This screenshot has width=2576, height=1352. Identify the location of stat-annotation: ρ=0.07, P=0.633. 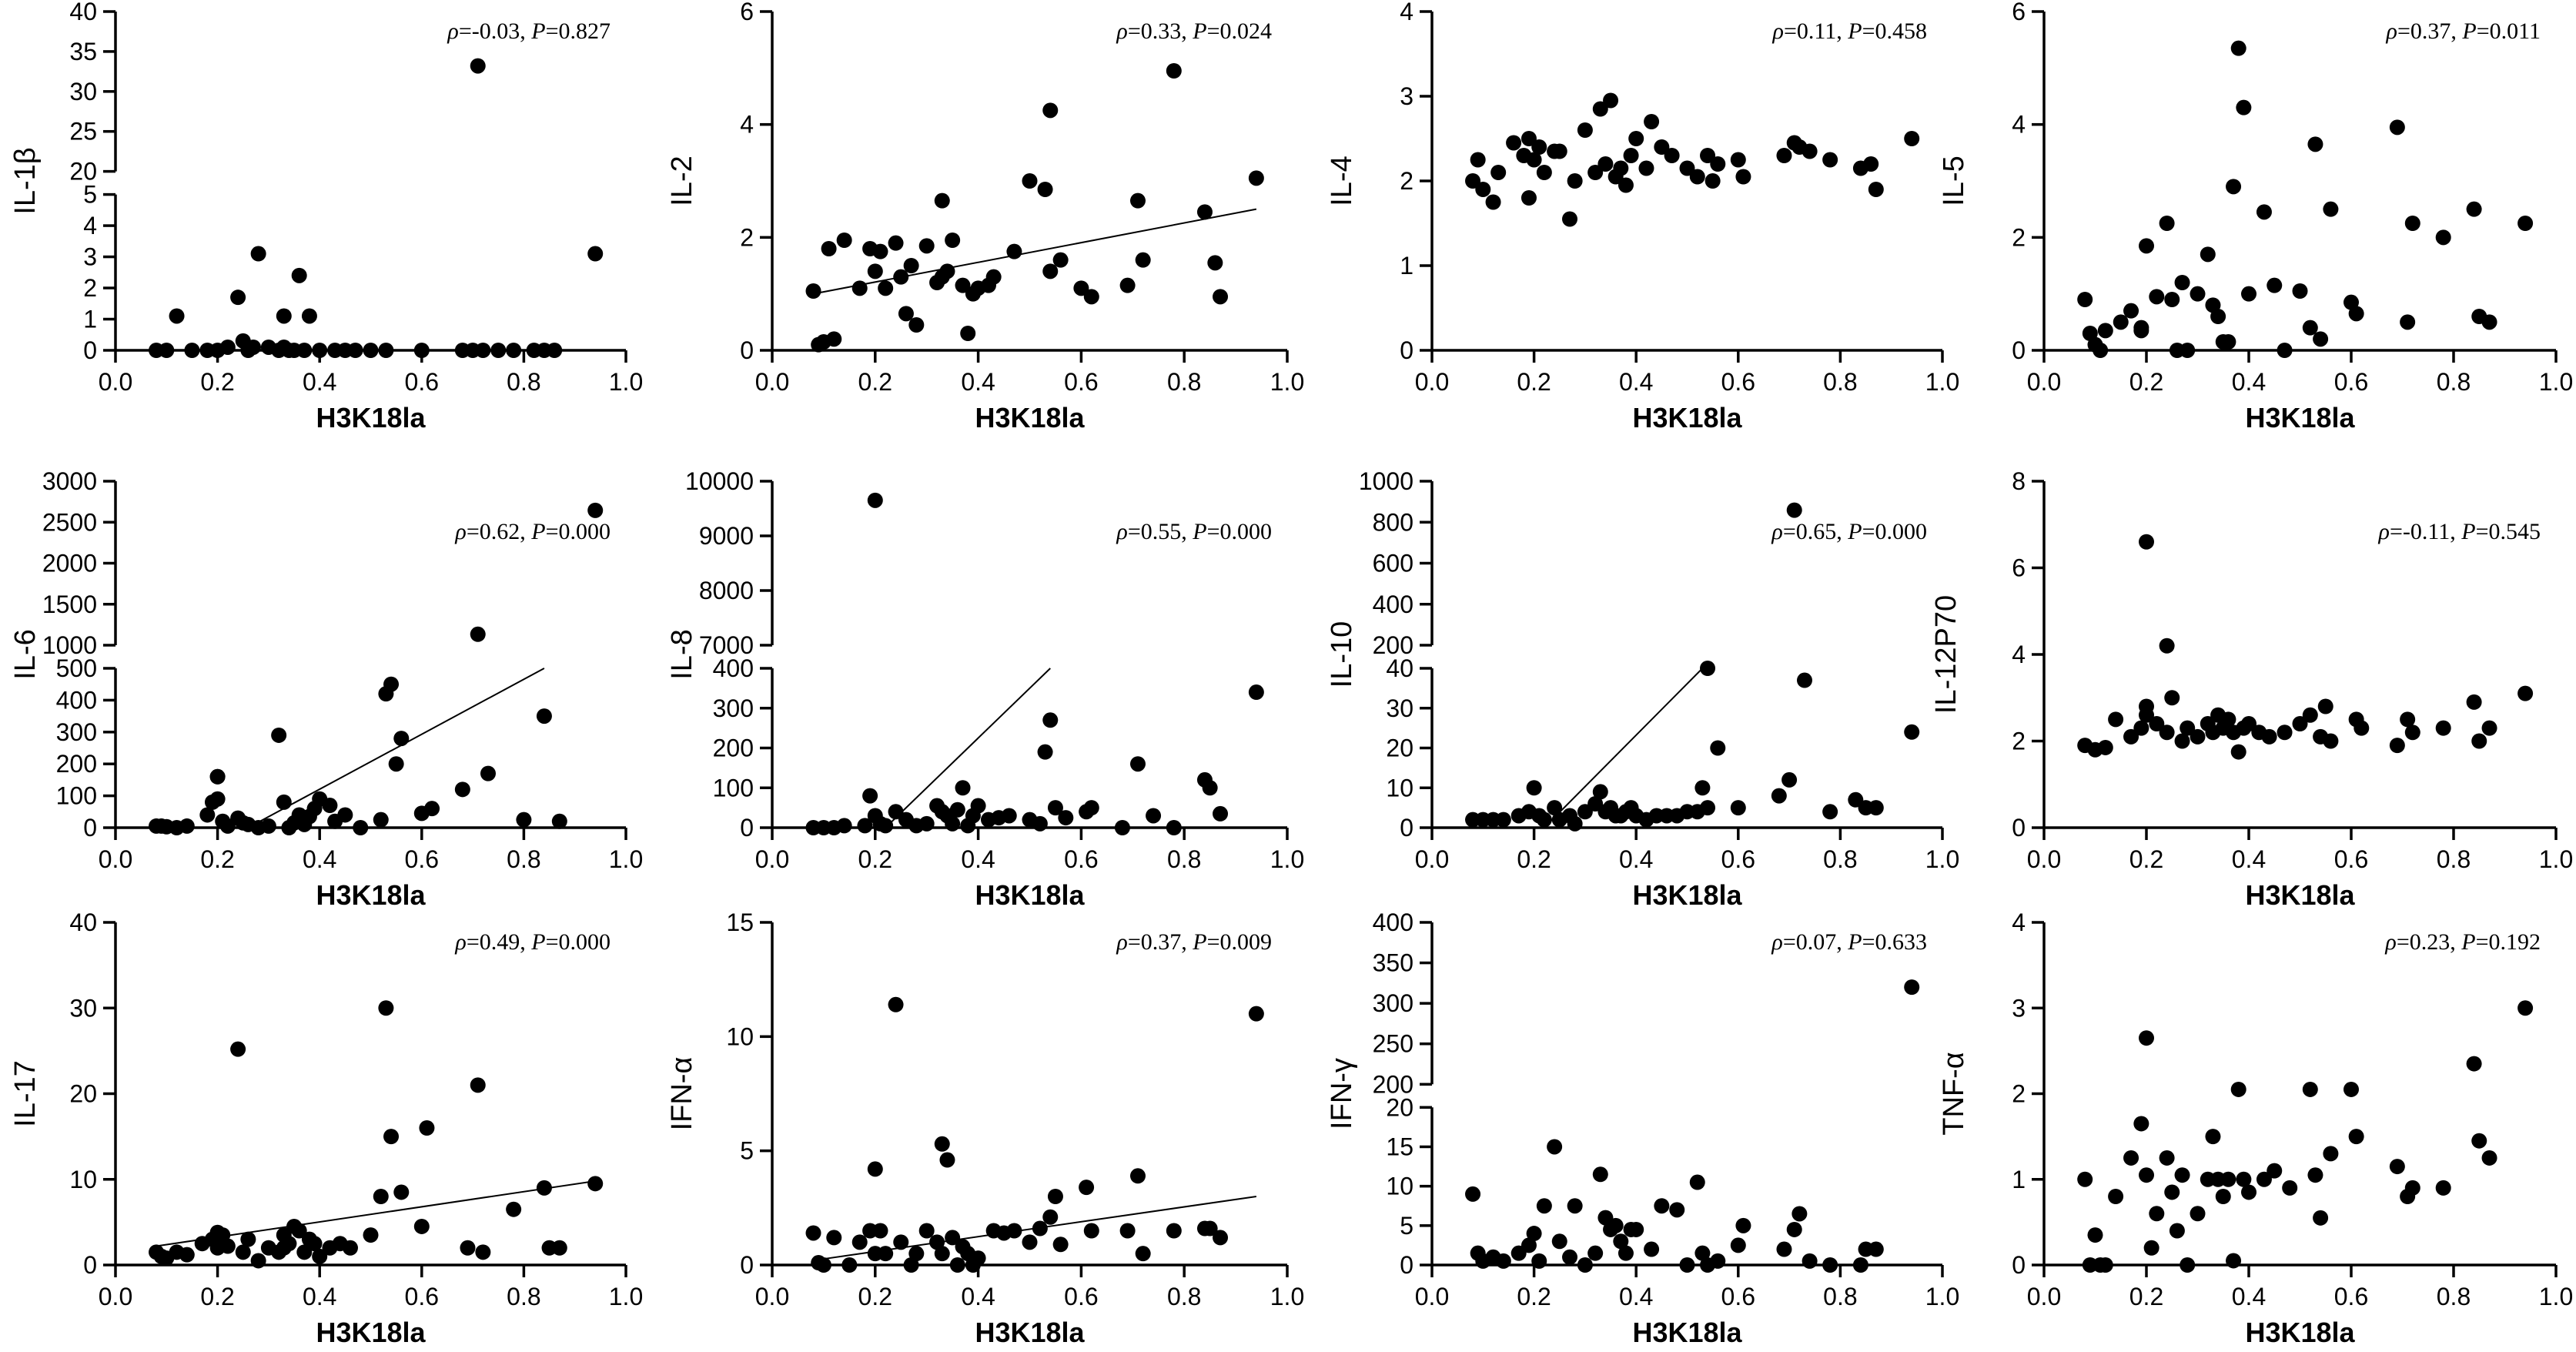
(1849, 942).